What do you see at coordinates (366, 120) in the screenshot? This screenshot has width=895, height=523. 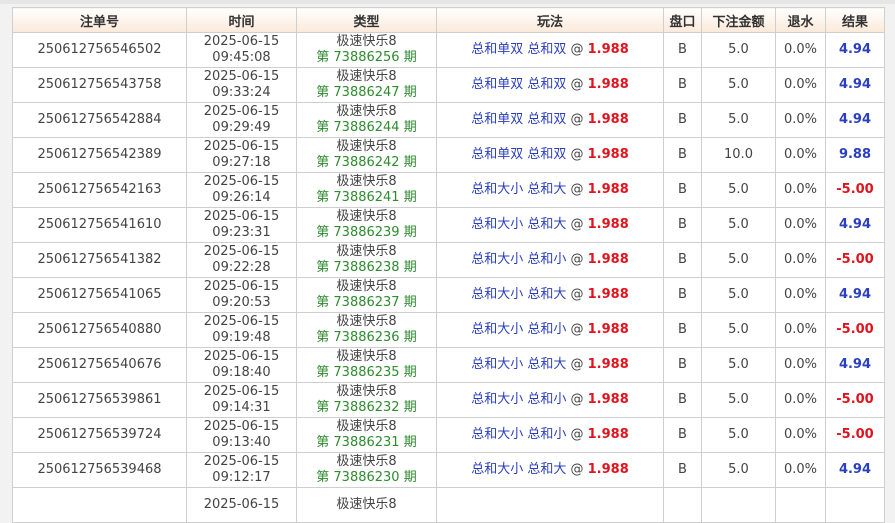 I see `bet-type: 极速快乐8 第 73886244 期` at bounding box center [366, 120].